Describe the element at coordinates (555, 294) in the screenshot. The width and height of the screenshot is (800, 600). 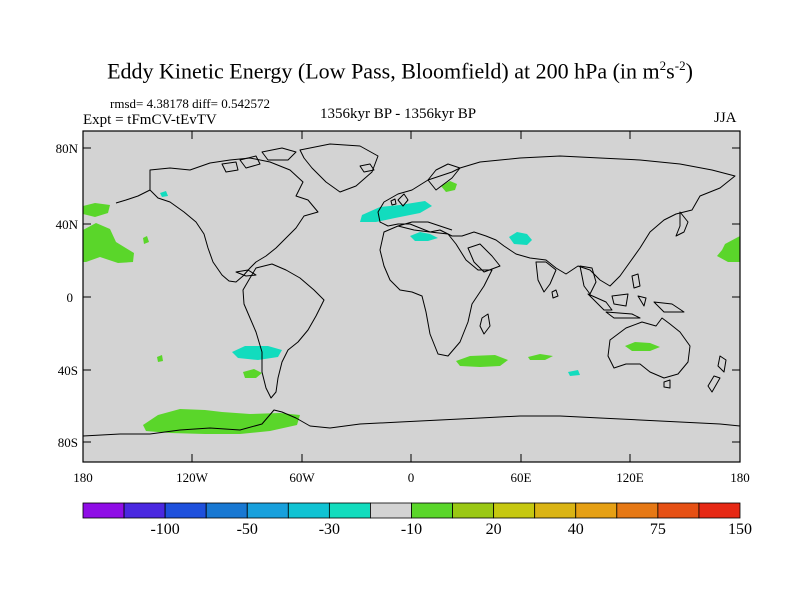
I see `coastline-sri-lanka` at that location.